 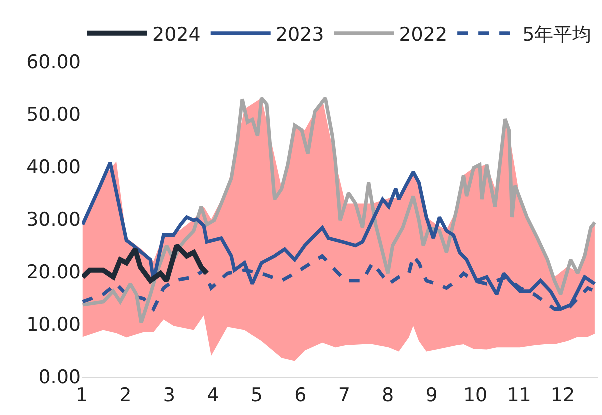 I want to click on y-tick-label: 50.00, so click(x=53, y=115).